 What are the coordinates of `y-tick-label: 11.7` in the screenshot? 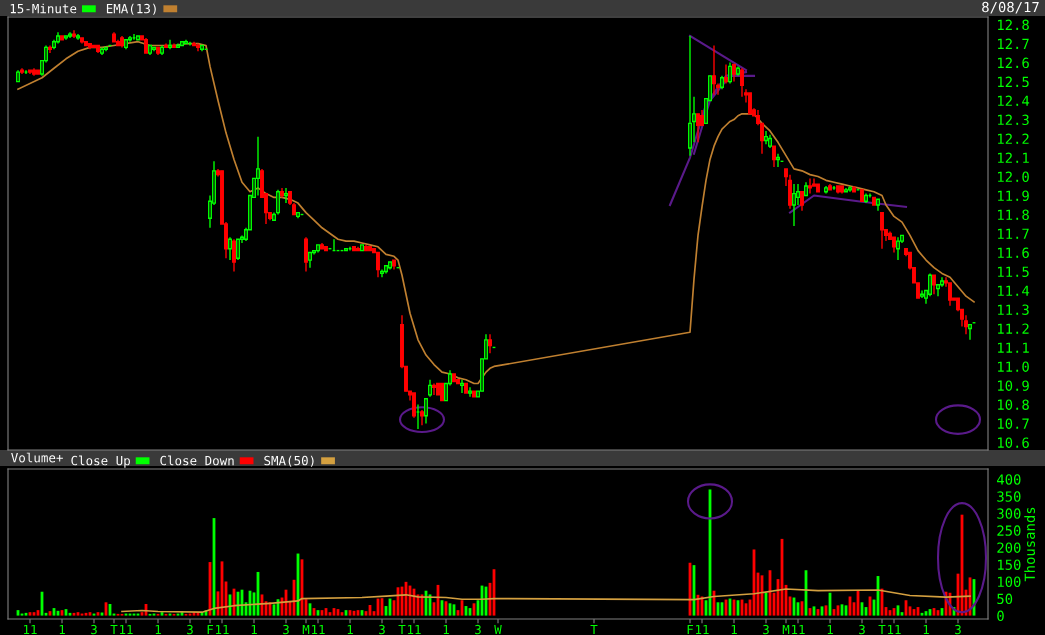 It's located at (1013, 233).